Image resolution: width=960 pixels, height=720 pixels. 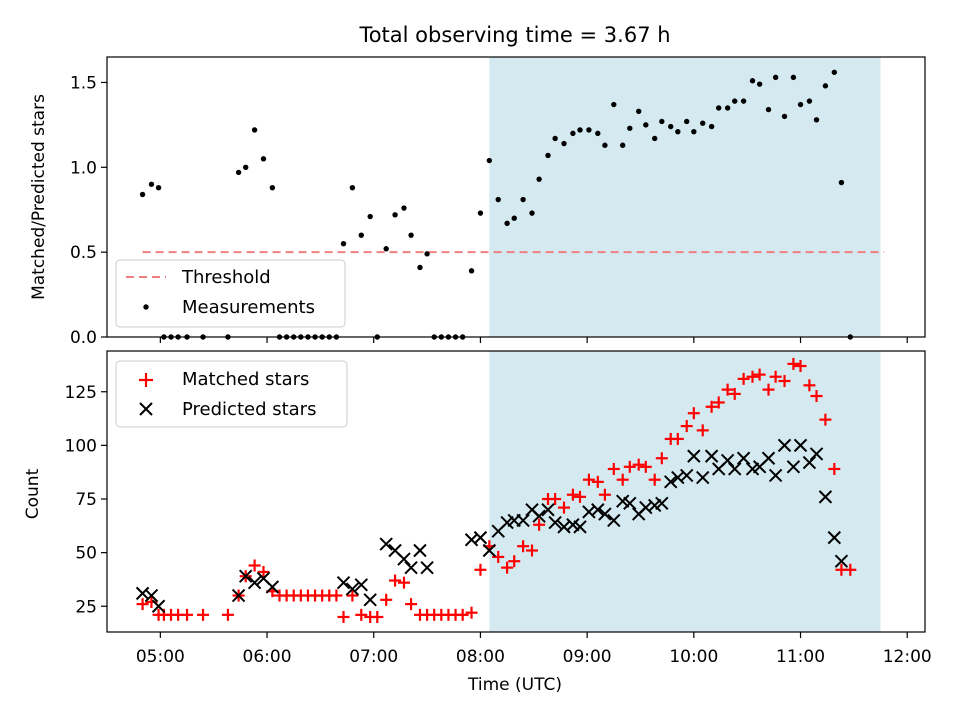 I want to click on top-legend-box, so click(x=230, y=293).